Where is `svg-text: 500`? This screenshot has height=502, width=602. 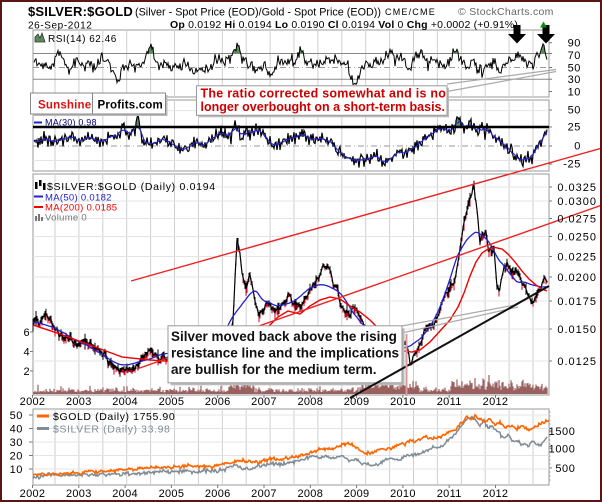 svg-text: 500 is located at coordinates (565, 469).